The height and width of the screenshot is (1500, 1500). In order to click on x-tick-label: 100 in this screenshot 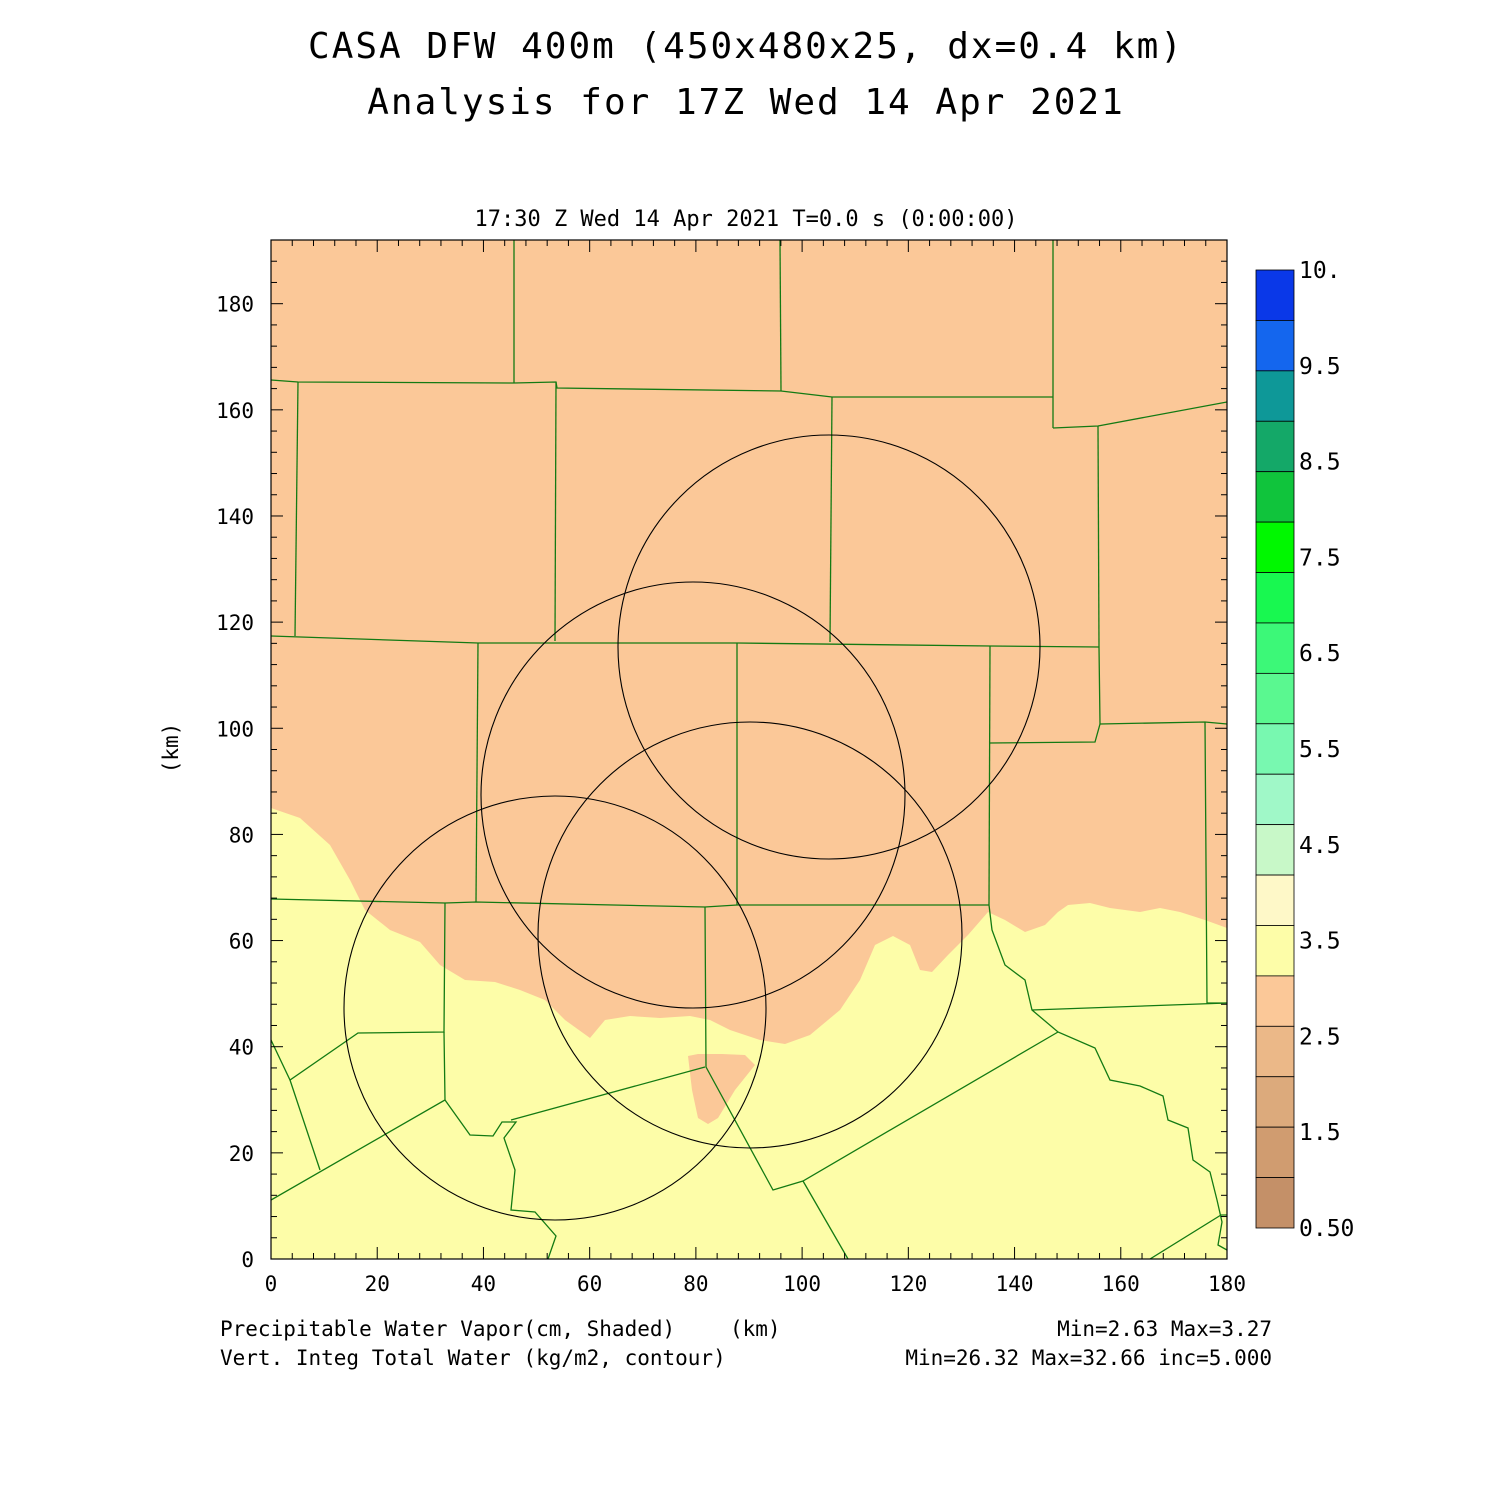, I will do `click(802, 1284)`.